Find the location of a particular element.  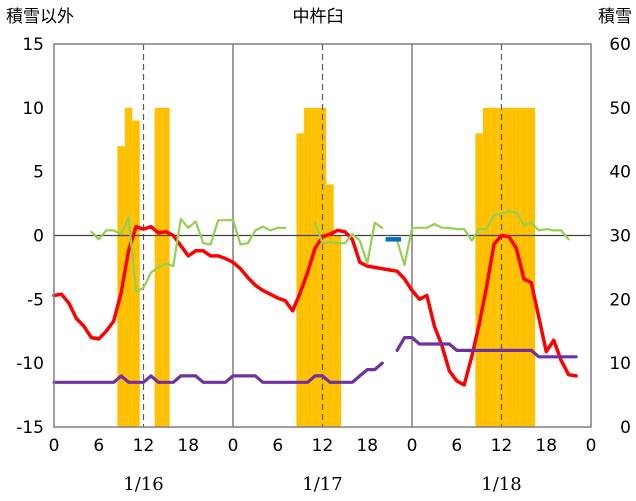

left-y-tick-label: -10 is located at coordinates (30, 364).